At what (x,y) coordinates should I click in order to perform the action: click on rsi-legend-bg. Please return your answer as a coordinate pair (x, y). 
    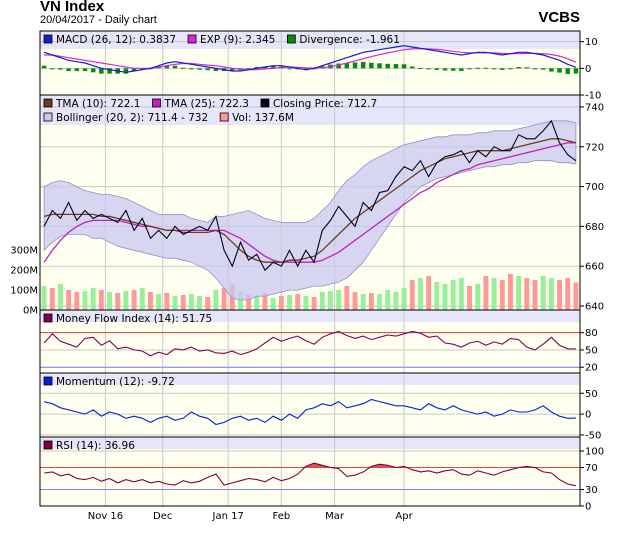
    Looking at the image, I should click on (310, 443).